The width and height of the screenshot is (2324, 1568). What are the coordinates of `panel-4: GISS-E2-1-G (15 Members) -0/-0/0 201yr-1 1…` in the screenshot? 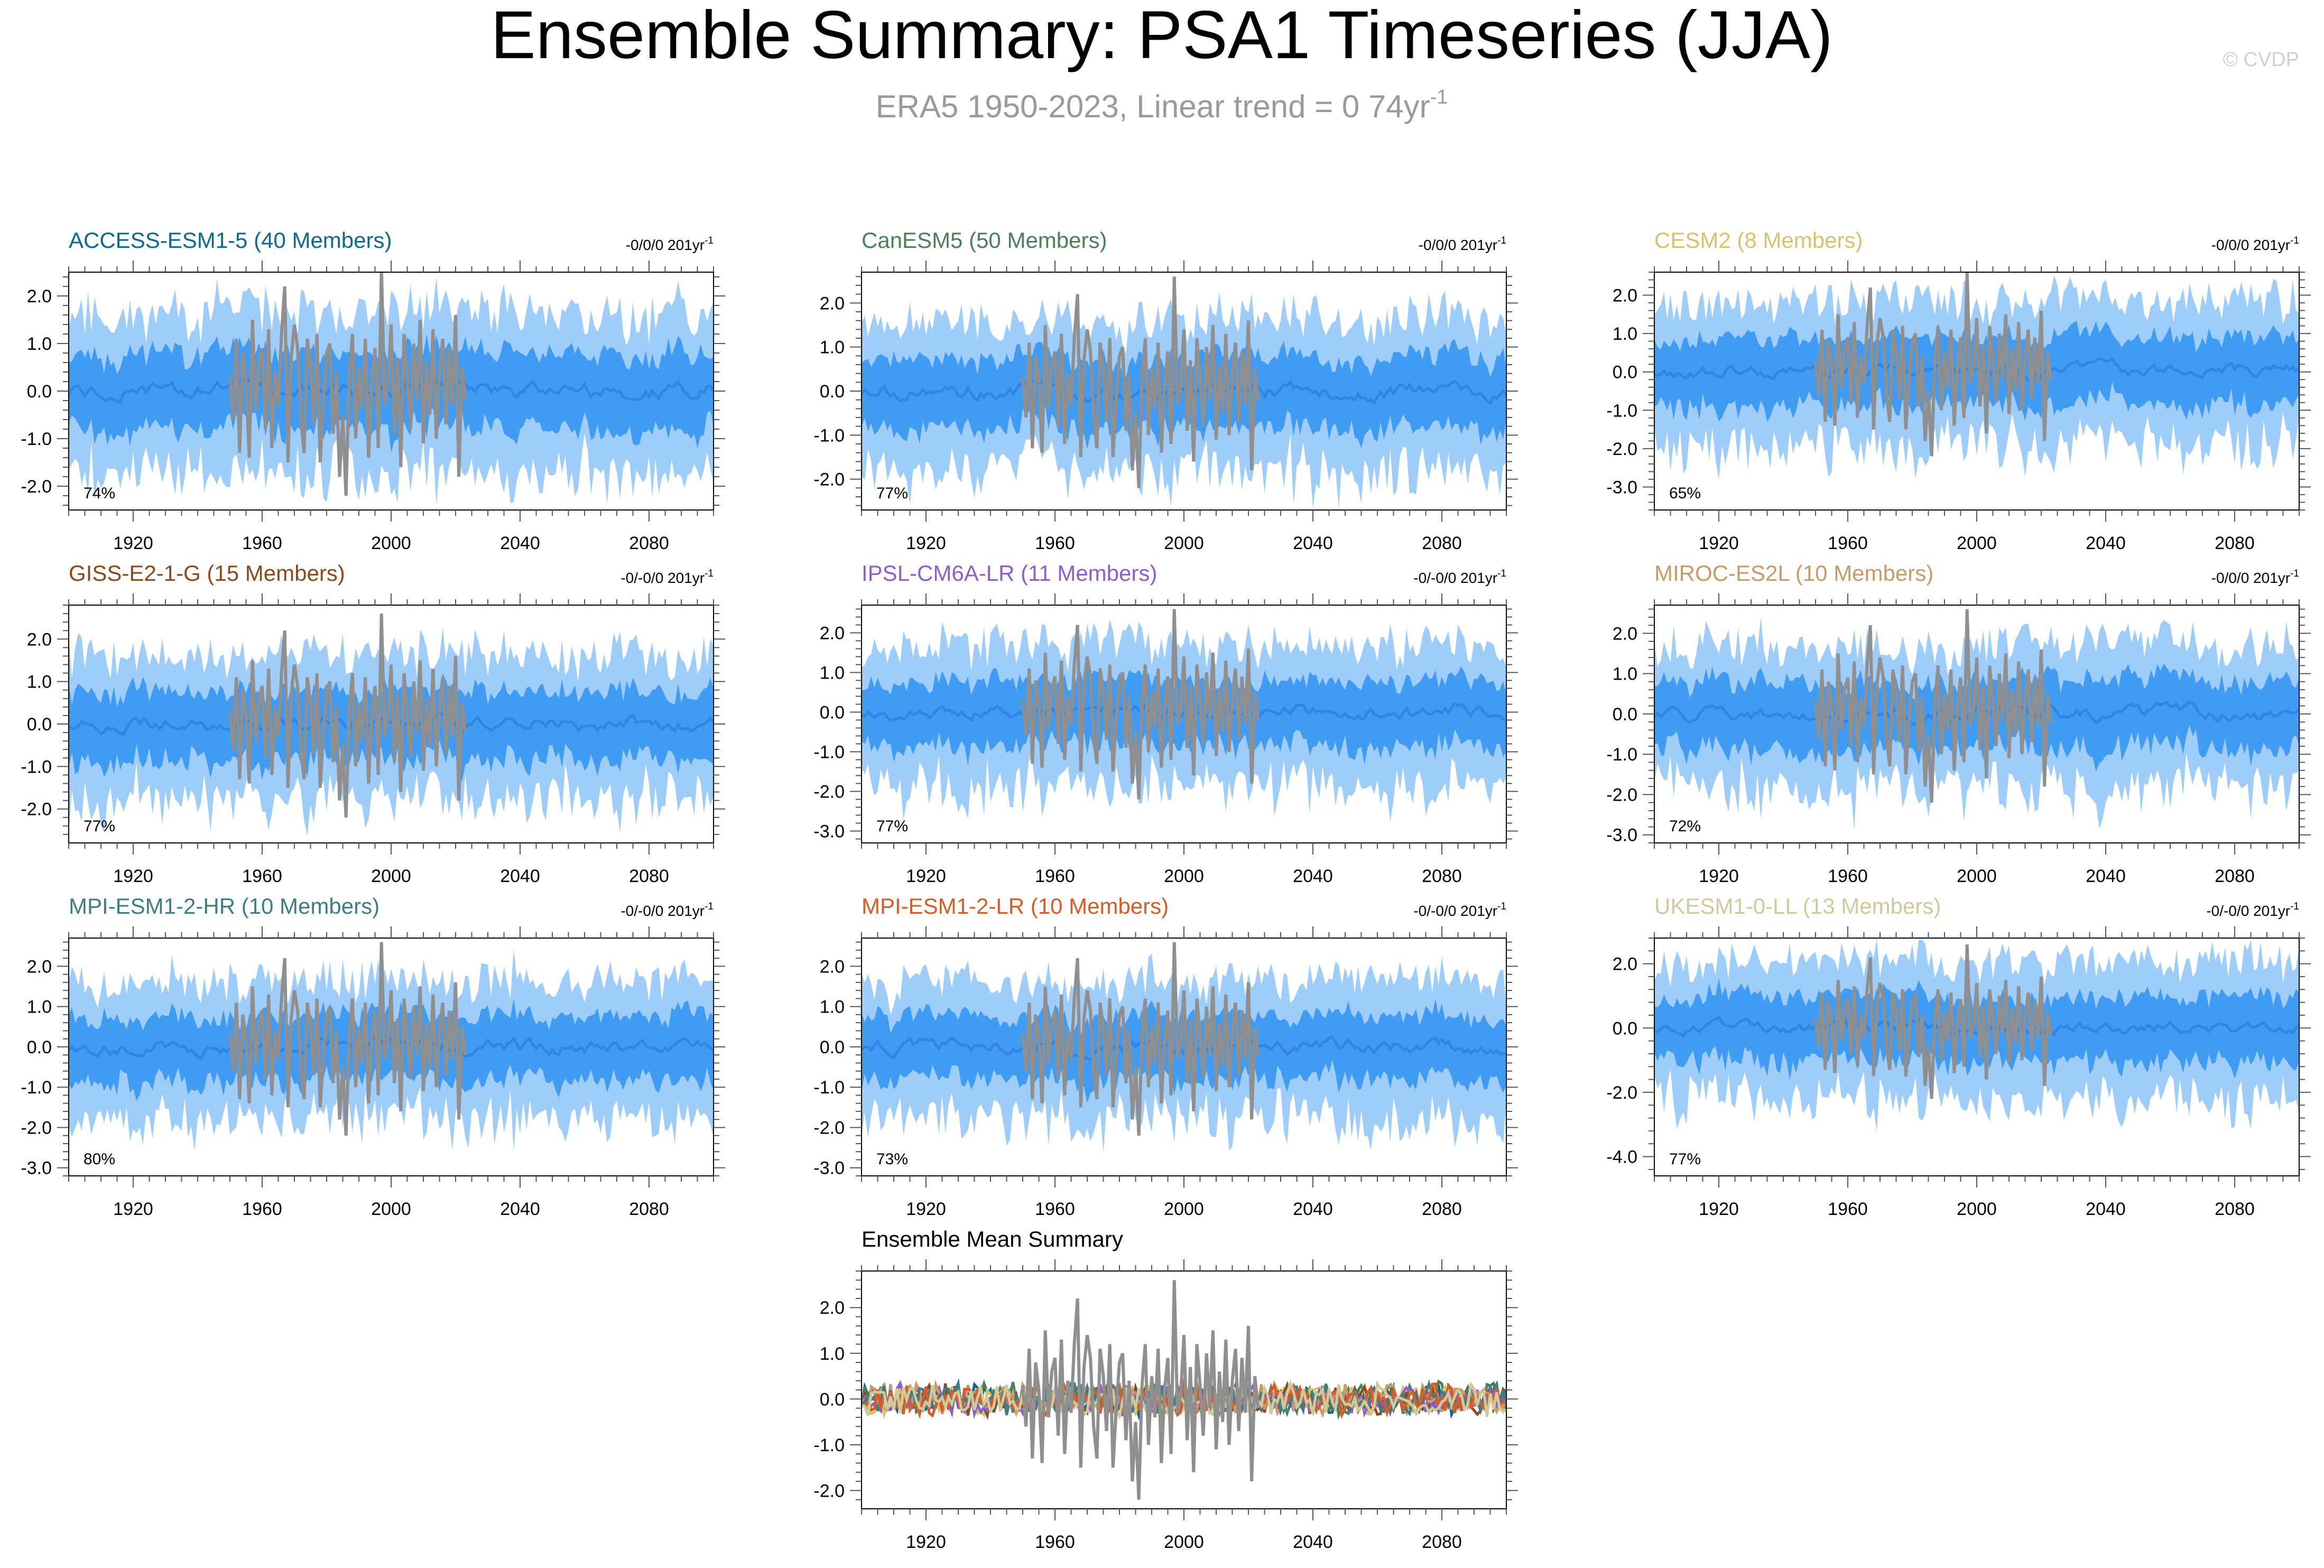 It's located at (373, 724).